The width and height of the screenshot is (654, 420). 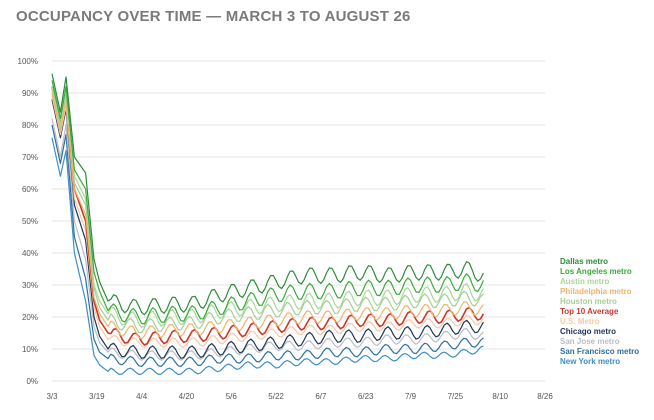 I want to click on legend-entry: Dallas metro, so click(x=584, y=261).